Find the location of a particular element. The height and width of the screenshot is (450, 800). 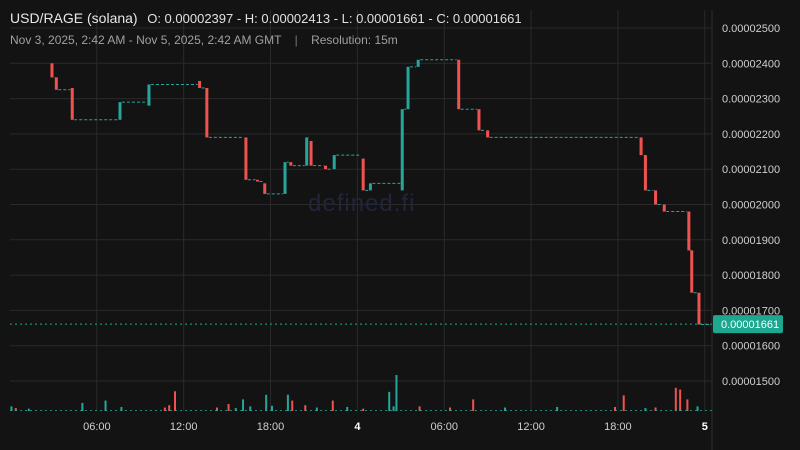

x-tick-label: 4 is located at coordinates (357, 427).